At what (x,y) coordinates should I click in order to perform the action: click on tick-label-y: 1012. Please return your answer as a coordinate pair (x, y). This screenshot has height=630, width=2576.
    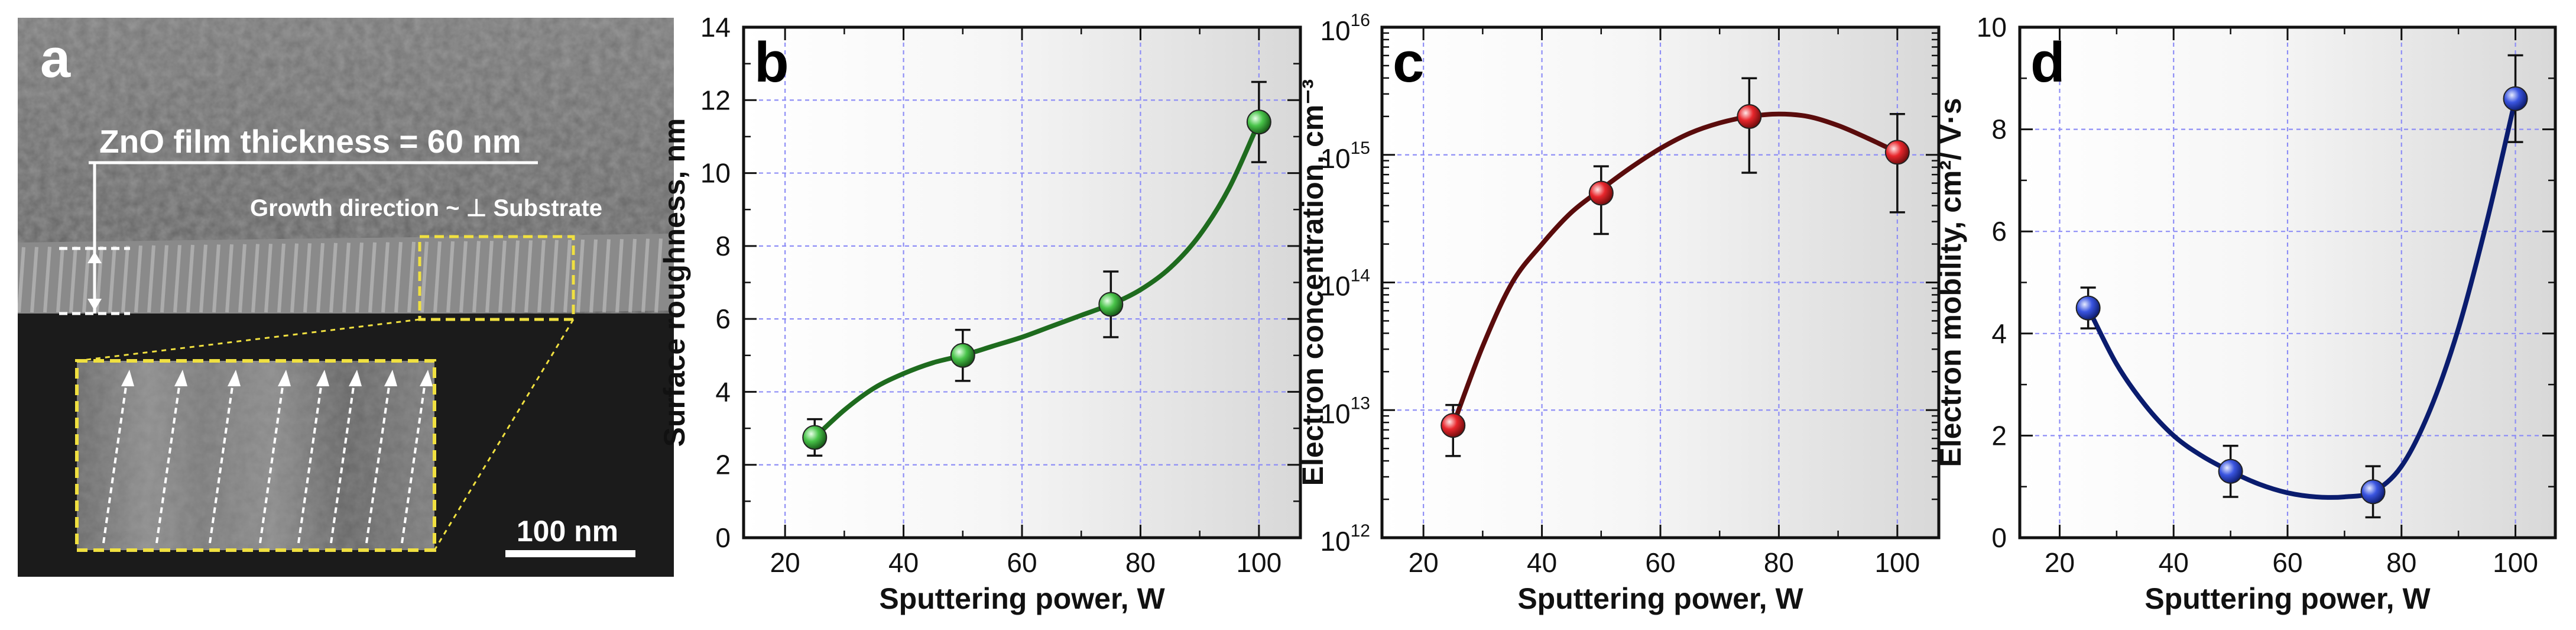
    Looking at the image, I should click on (1345, 539).